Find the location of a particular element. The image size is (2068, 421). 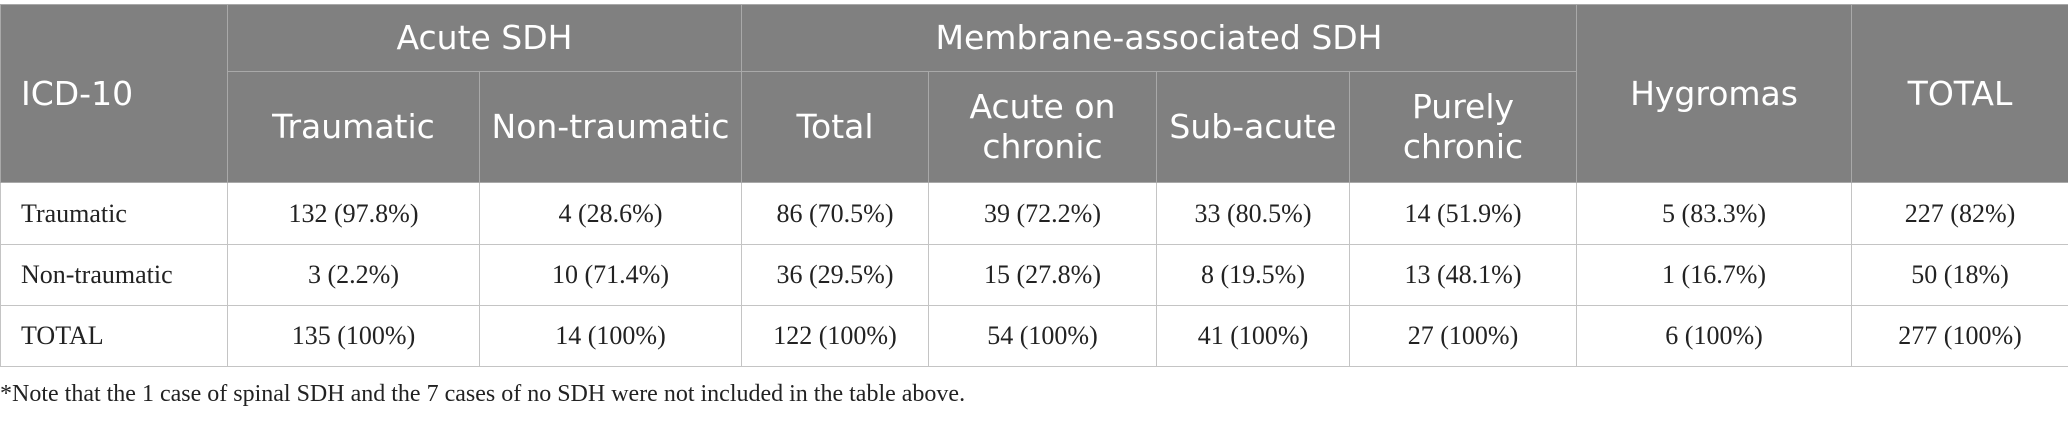

table-cell: 41 (100%) is located at coordinates (1253, 336).